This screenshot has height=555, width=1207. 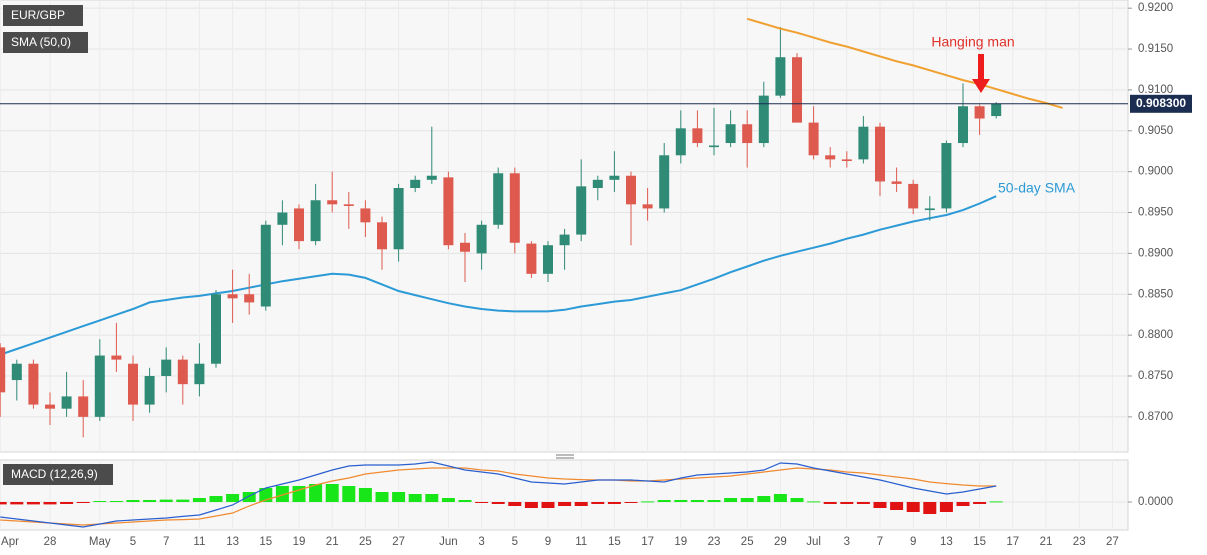 What do you see at coordinates (232, 542) in the screenshot?
I see `x-tick-label: 13` at bounding box center [232, 542].